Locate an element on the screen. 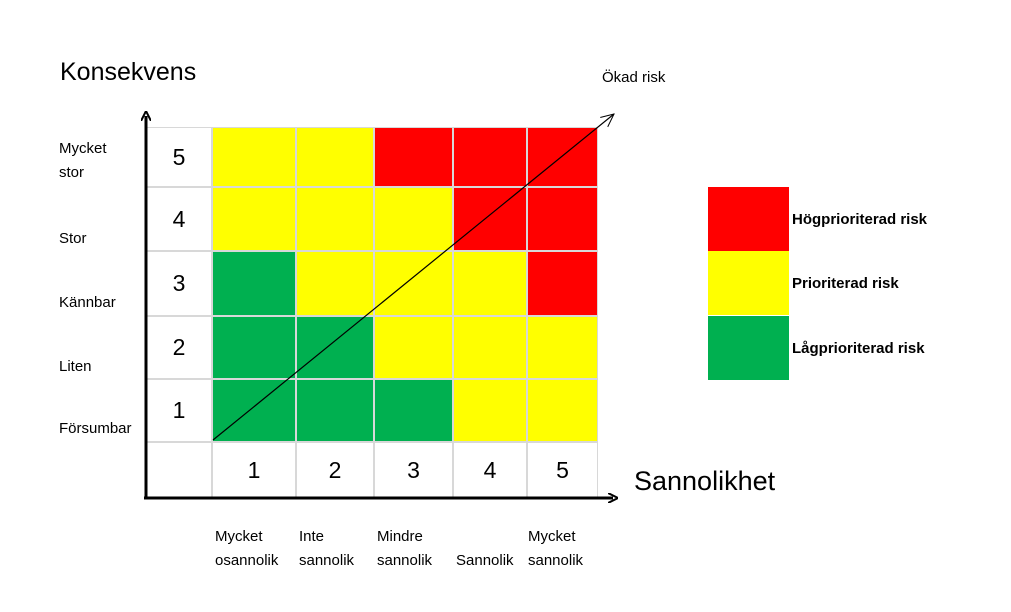  column-number-1: 1 is located at coordinates (254, 470).